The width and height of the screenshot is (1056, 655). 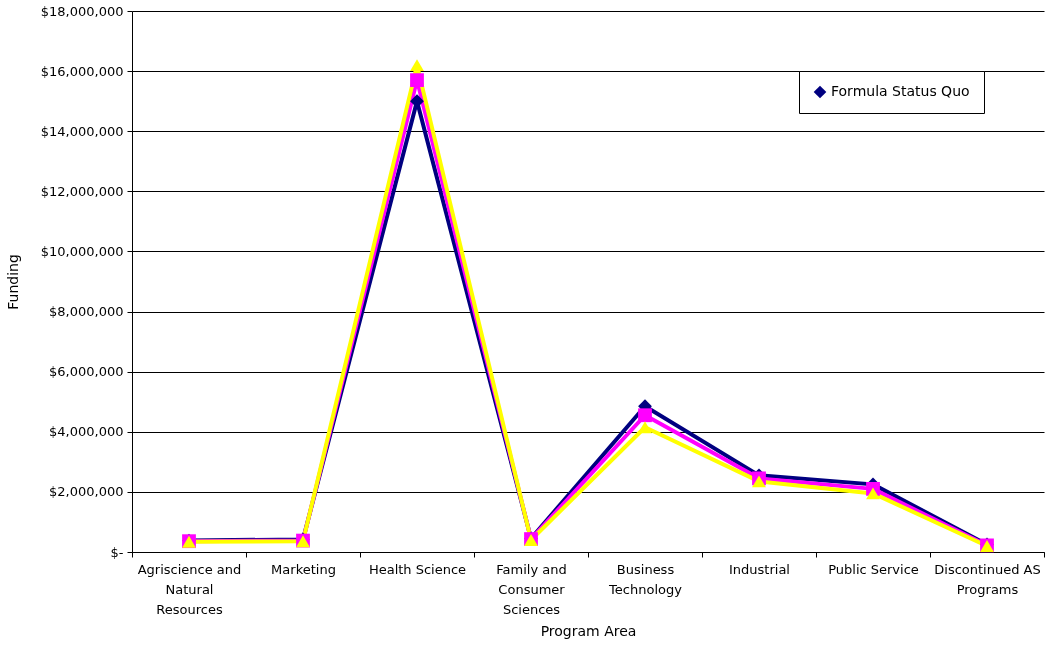 What do you see at coordinates (987, 579) in the screenshot?
I see `x-tick-label: Discontinued AS Programs` at bounding box center [987, 579].